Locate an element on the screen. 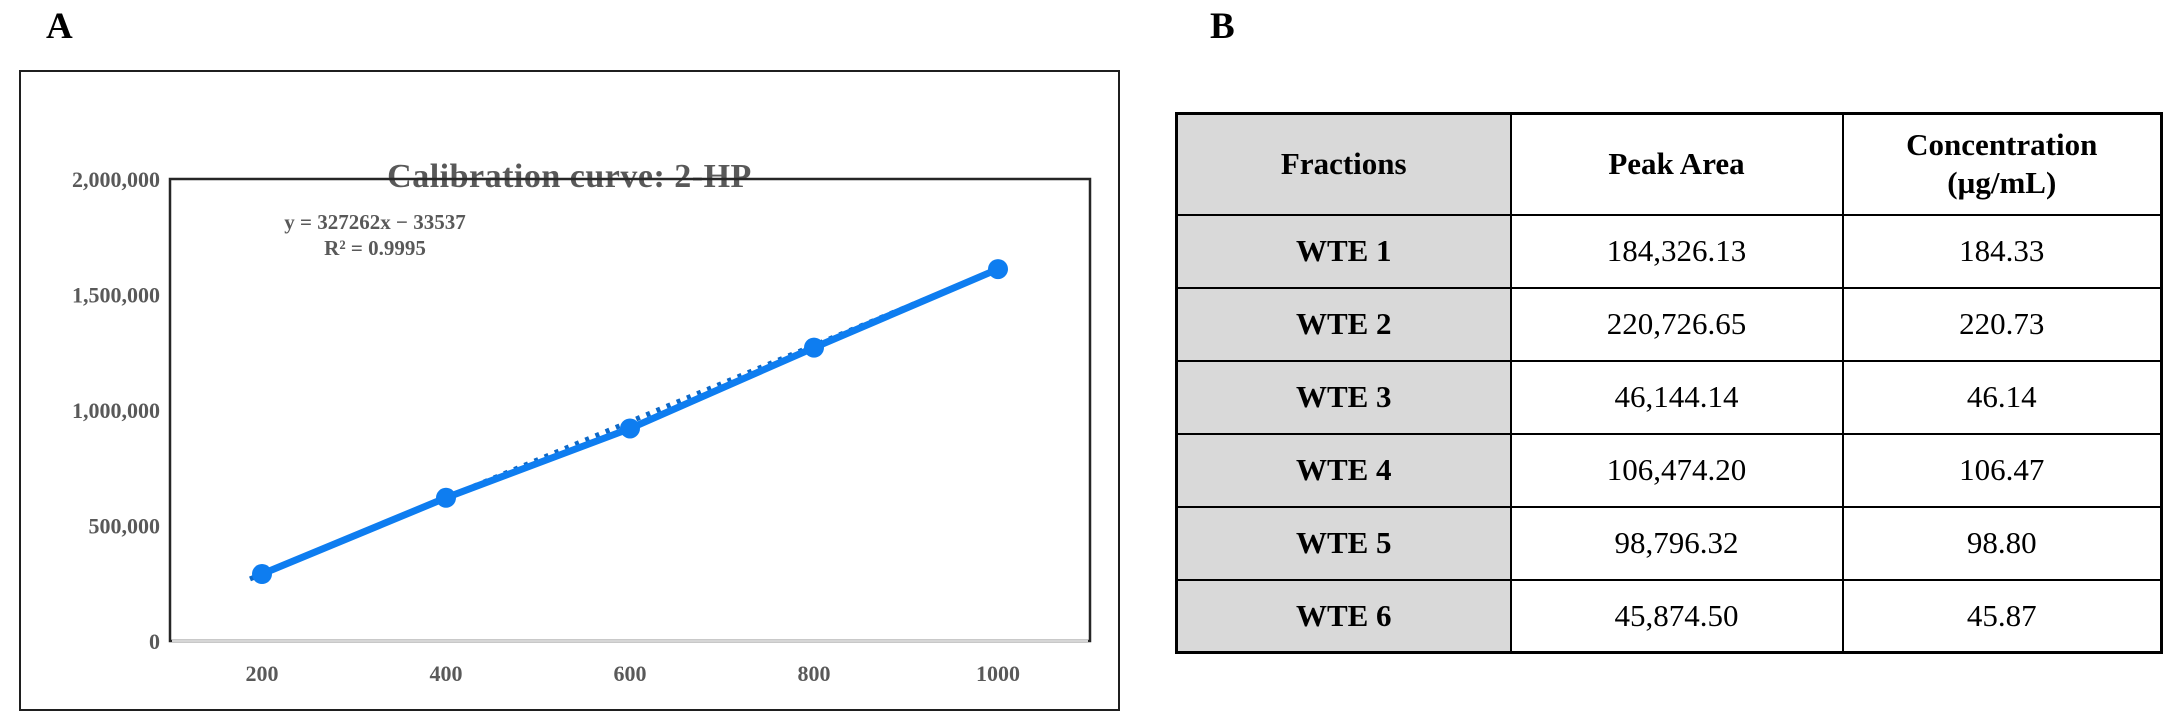 This screenshot has height=726, width=2169. peak-area-cell: 46,144.14 is located at coordinates (1676, 397).